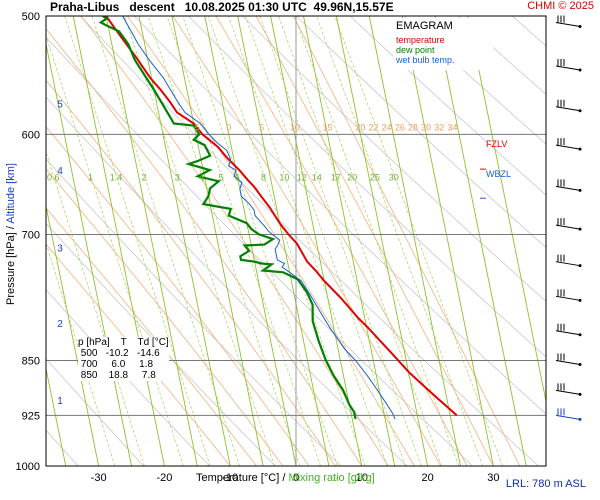 This screenshot has height=500, width=600. I want to click on wbzl-label: WBZL, so click(499, 174).